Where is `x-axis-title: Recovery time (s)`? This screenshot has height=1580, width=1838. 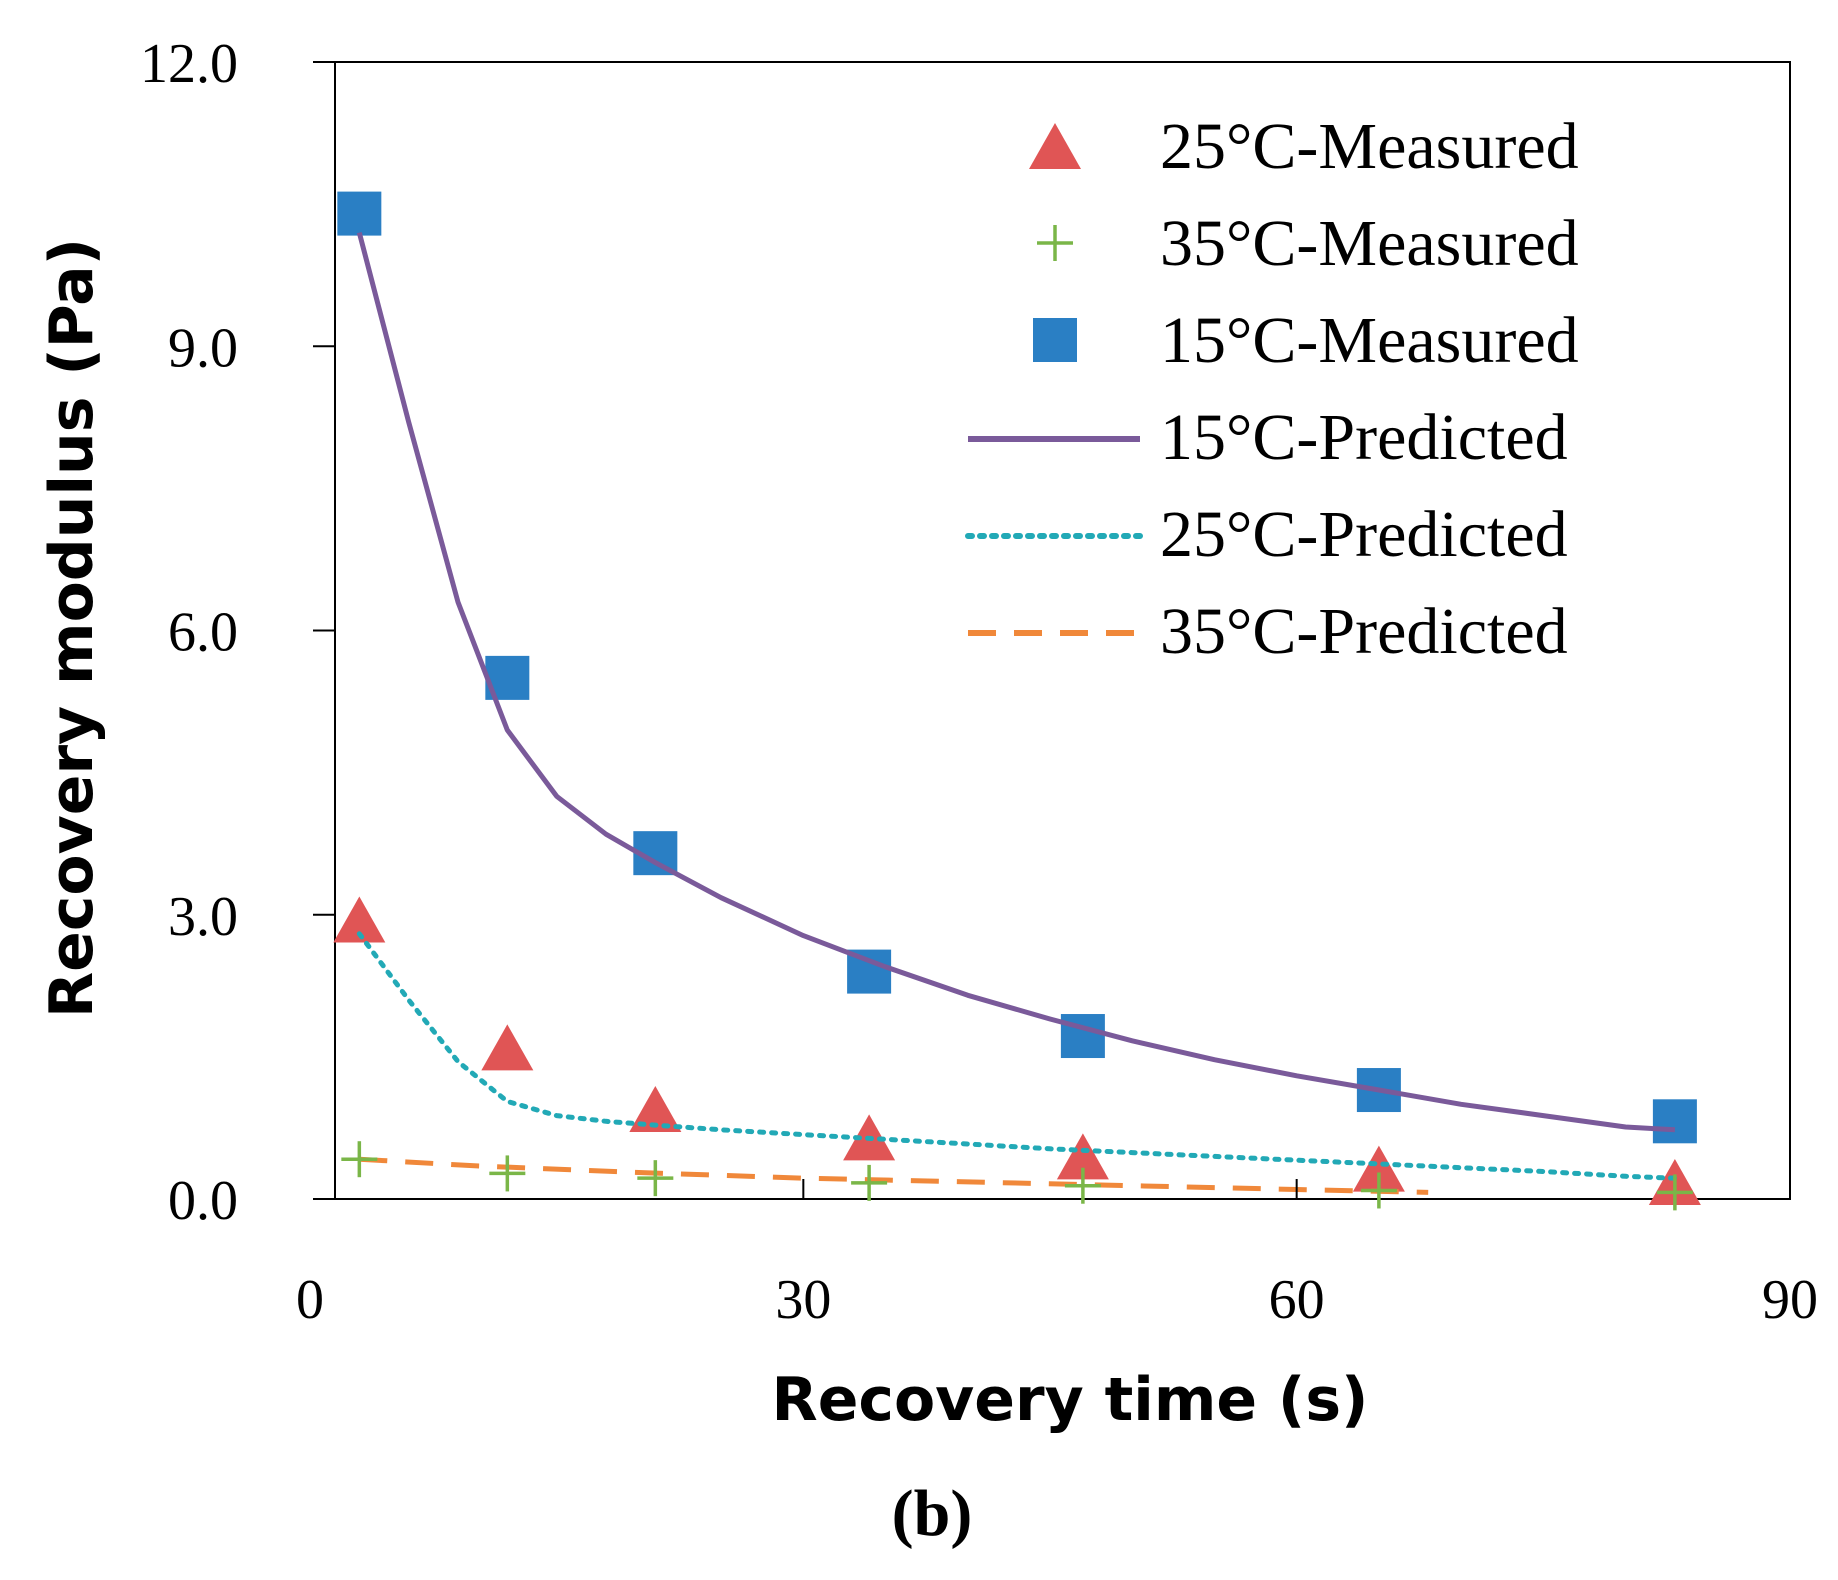 x-axis-title: Recovery time (s) is located at coordinates (1070, 1400).